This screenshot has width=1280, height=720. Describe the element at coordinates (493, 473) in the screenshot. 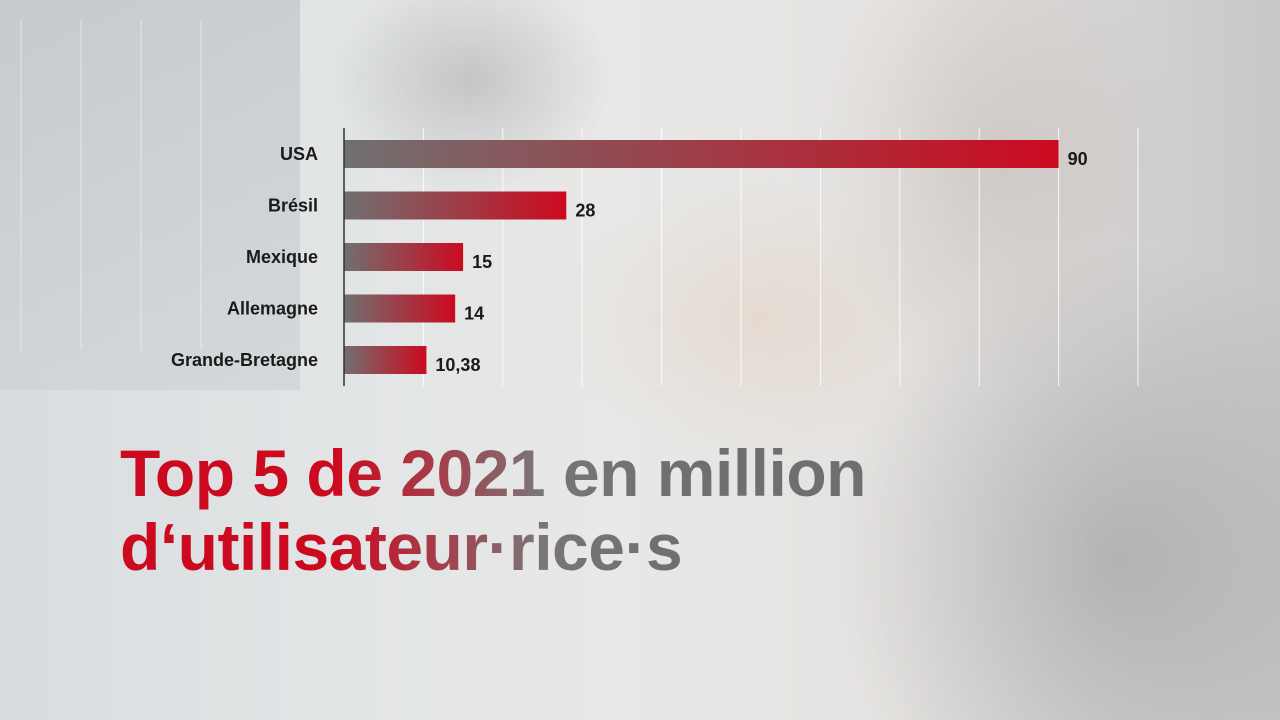

I see `chart-title-line-1: Top 5 de 2021 en million` at that location.